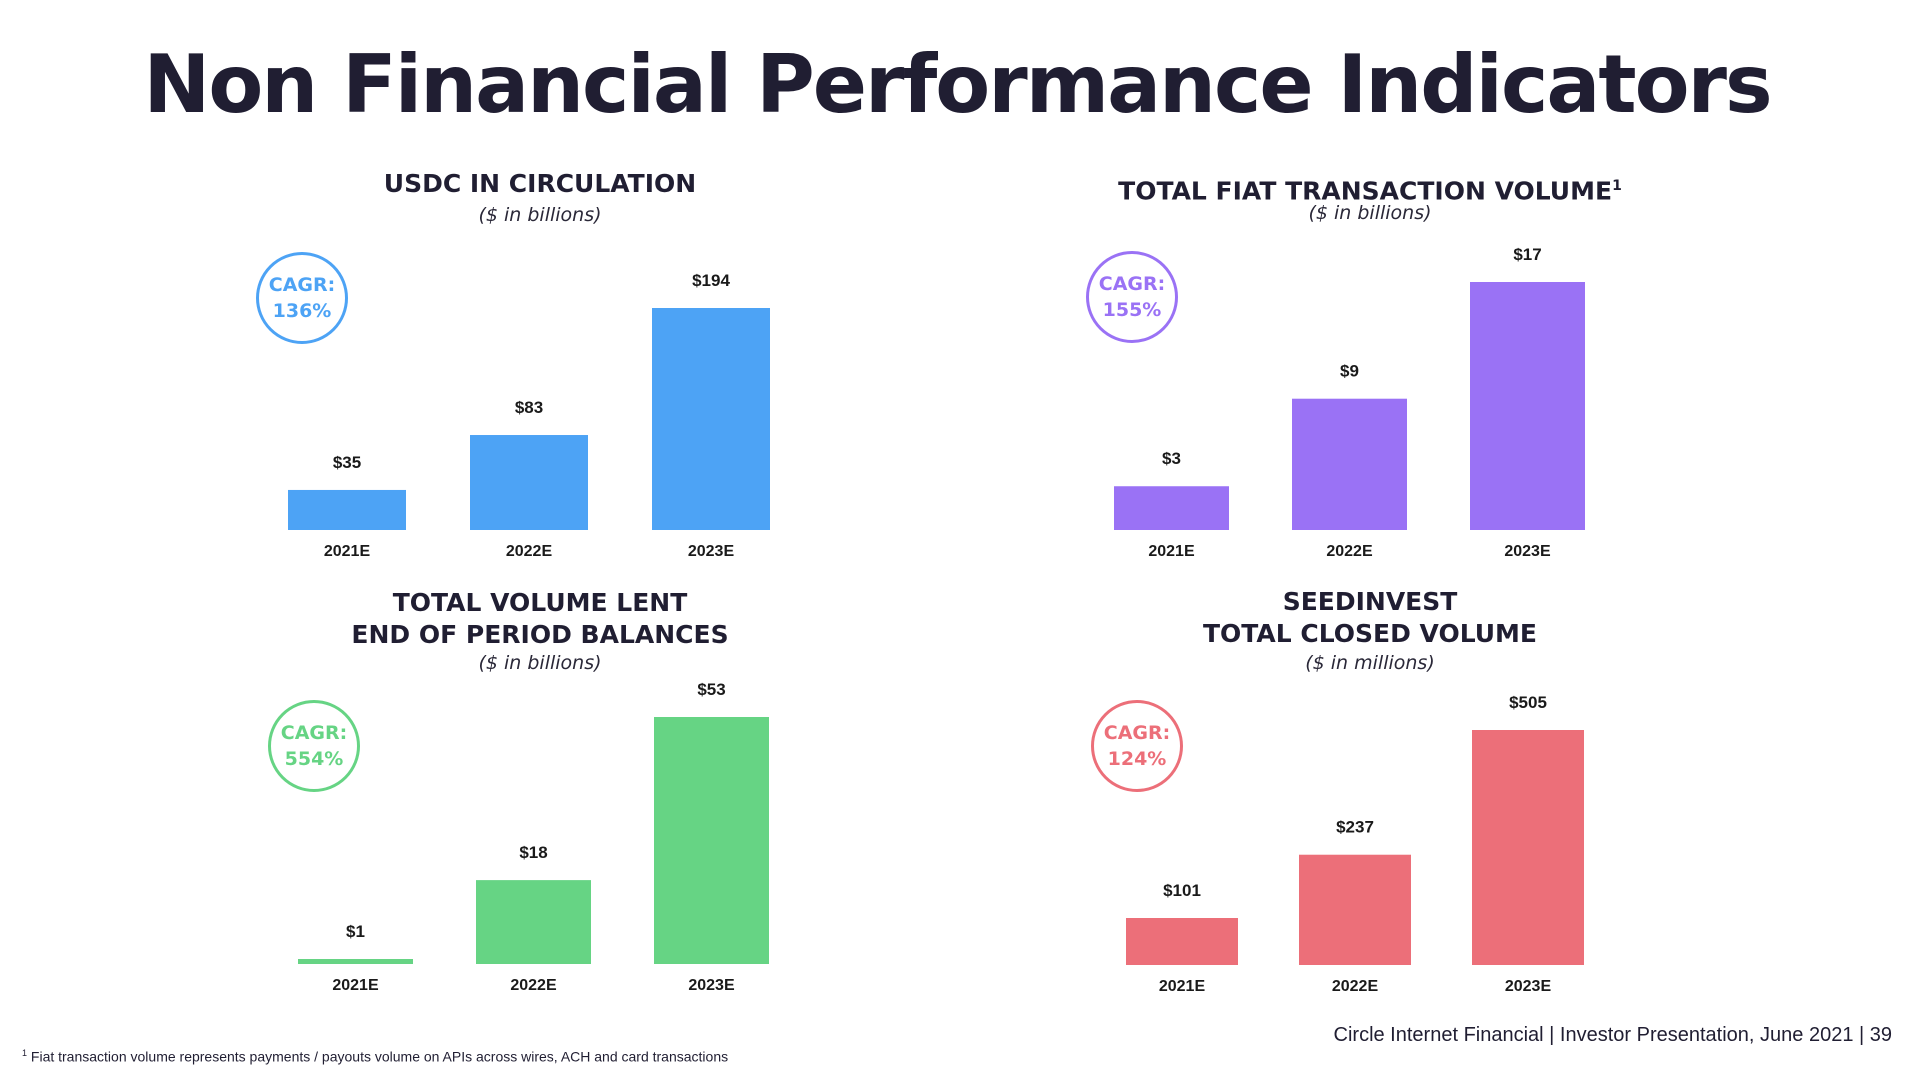 Image resolution: width=1914 pixels, height=1074 pixels. Describe the element at coordinates (1355, 844) in the screenshot. I see `bar-chart: $101 2021E $237 2022E $505 2023E` at that location.